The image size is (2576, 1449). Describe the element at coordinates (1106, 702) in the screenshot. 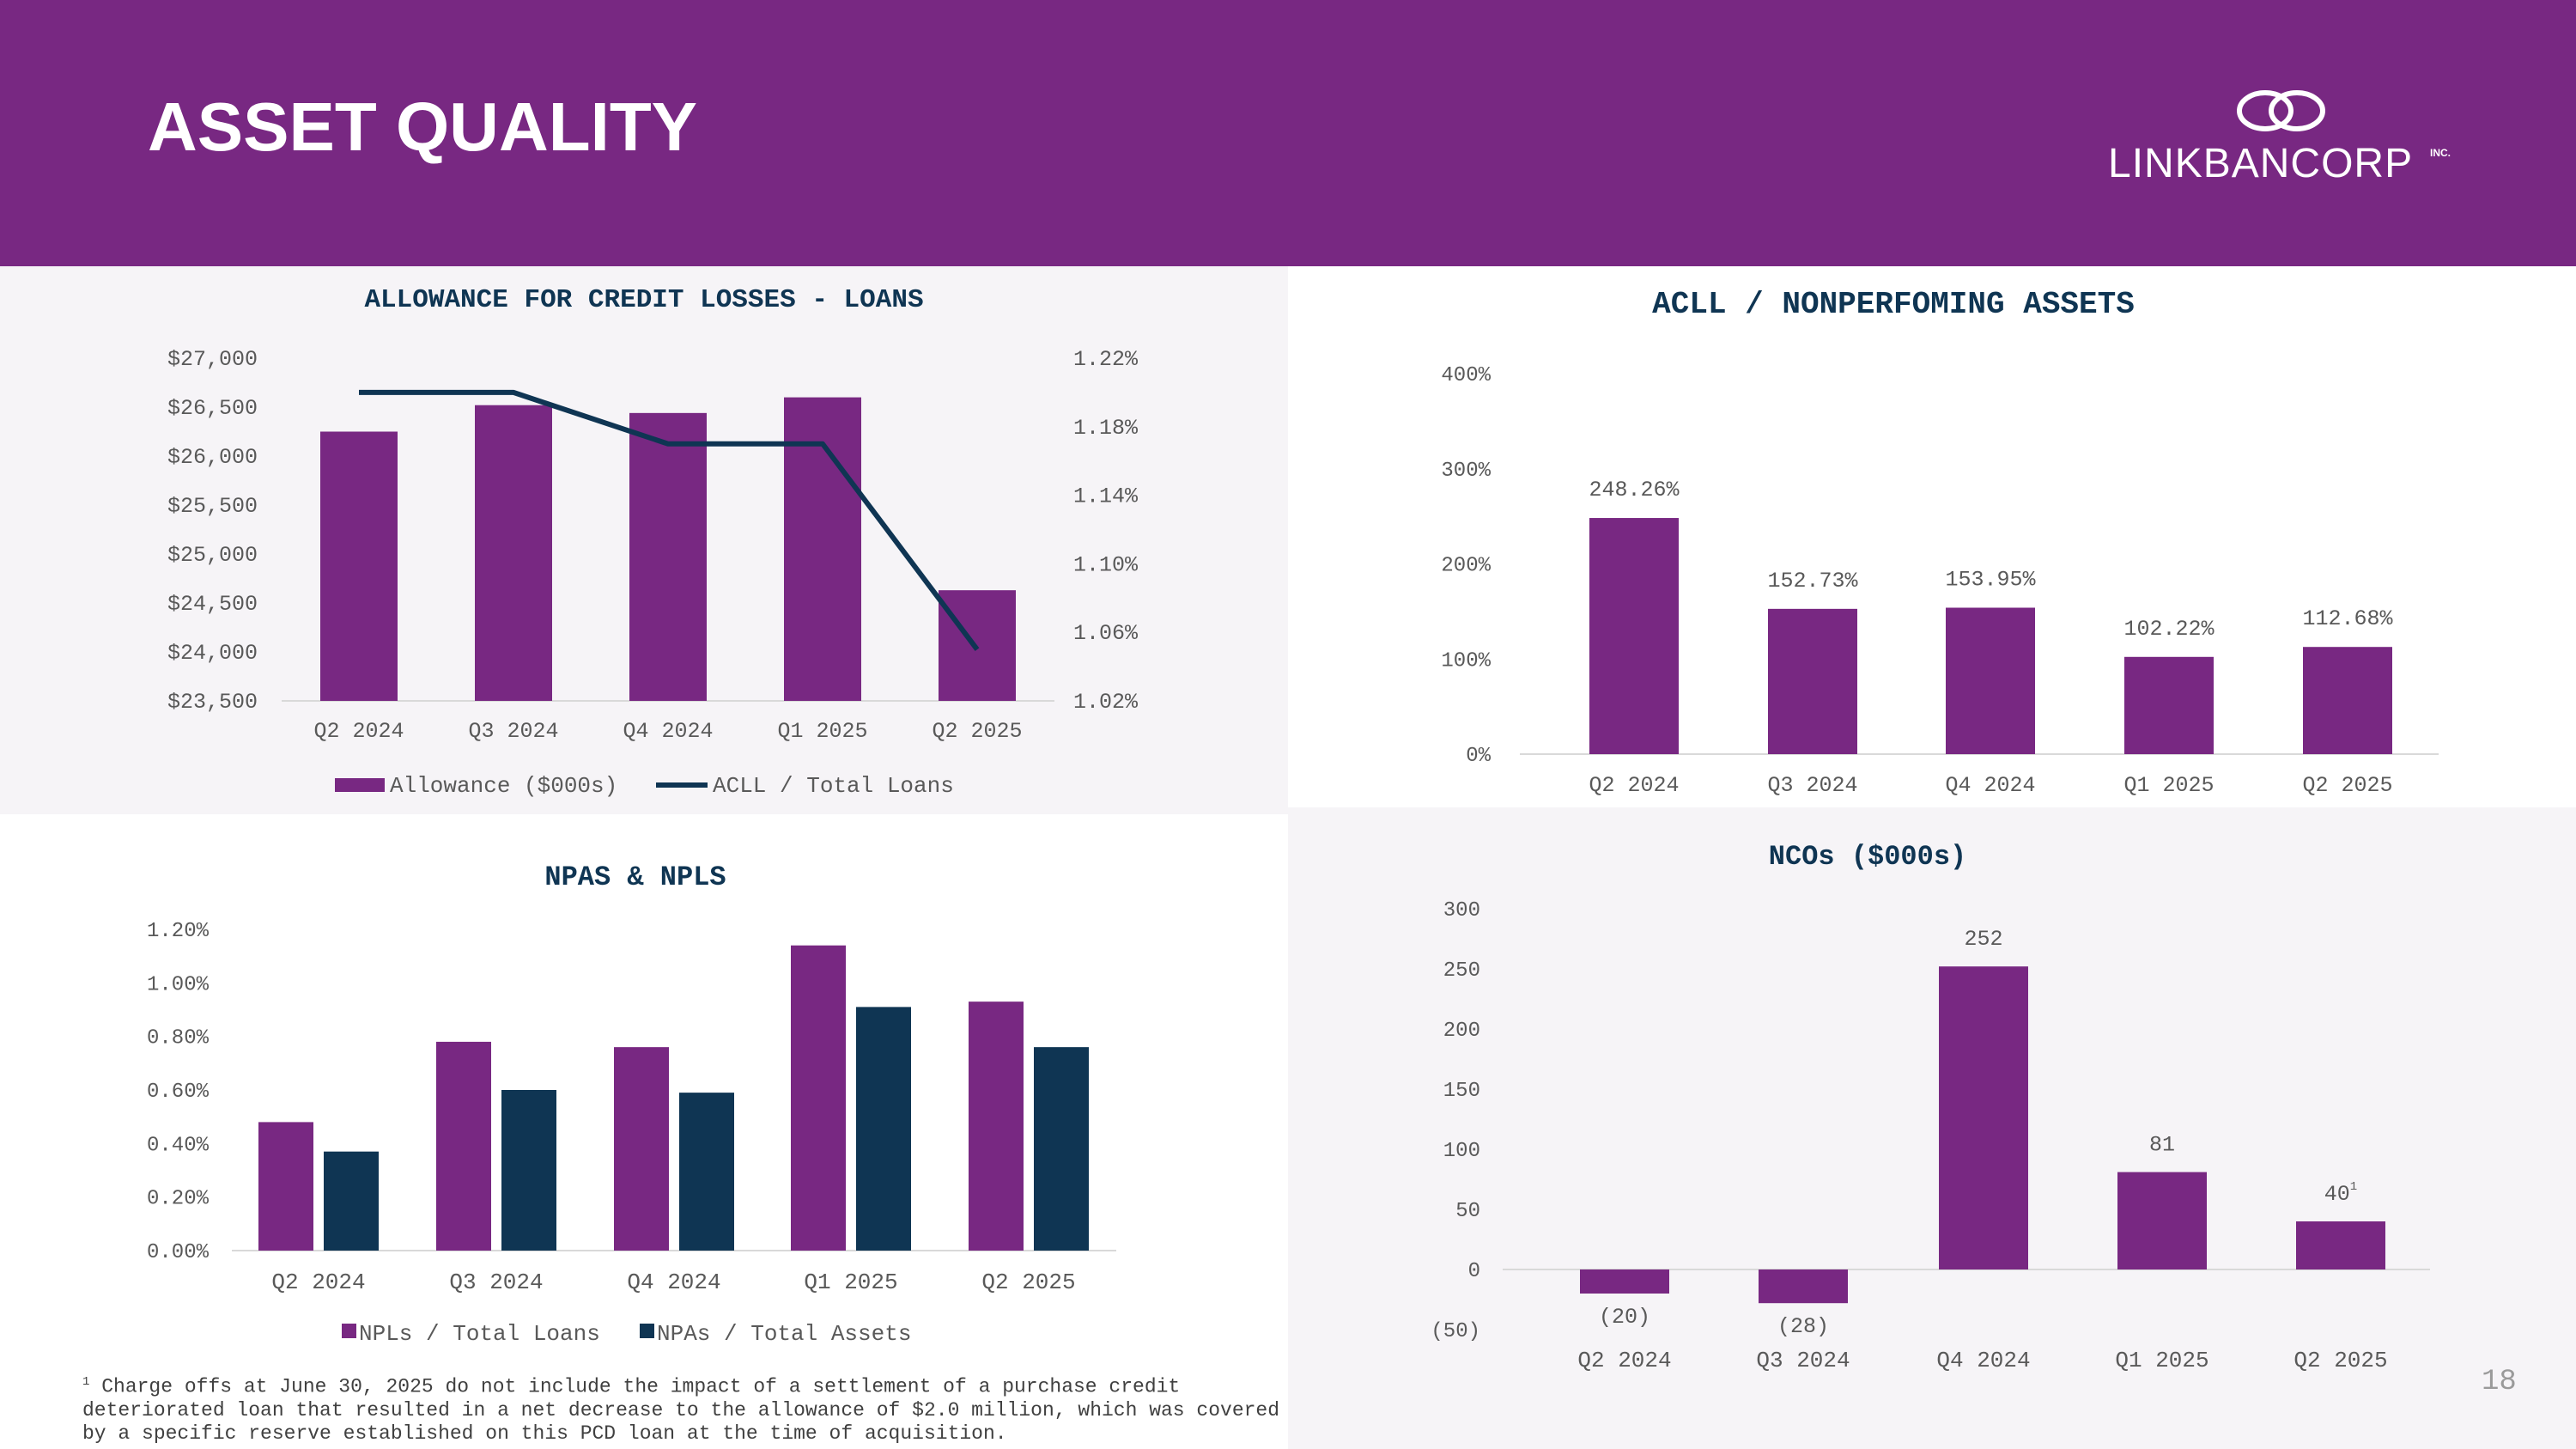

I see `y2-tick-label: 1.02%` at that location.